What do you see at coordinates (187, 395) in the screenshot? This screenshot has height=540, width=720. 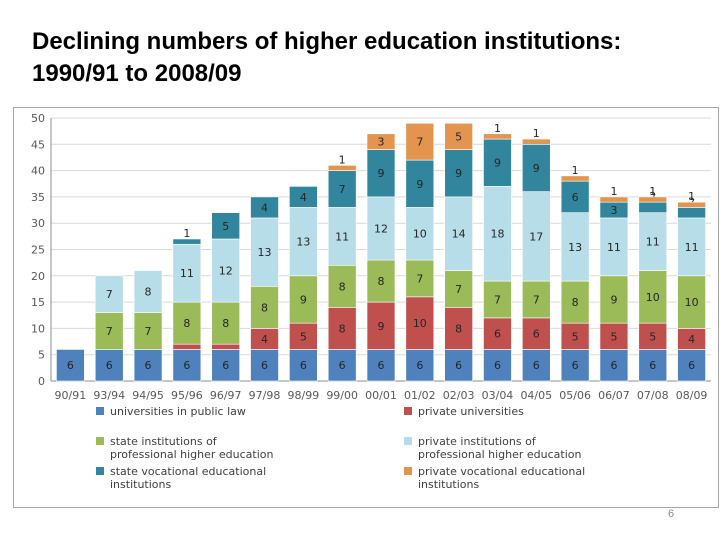 I see `x-tick-label: 95/96` at bounding box center [187, 395].